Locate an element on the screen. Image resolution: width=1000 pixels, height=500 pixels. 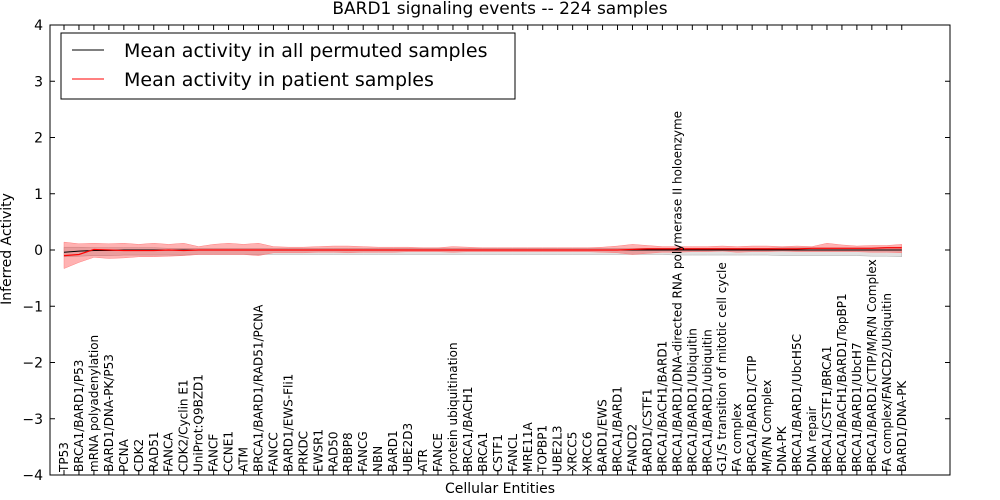
series-line-patient is located at coordinates (482, 252).